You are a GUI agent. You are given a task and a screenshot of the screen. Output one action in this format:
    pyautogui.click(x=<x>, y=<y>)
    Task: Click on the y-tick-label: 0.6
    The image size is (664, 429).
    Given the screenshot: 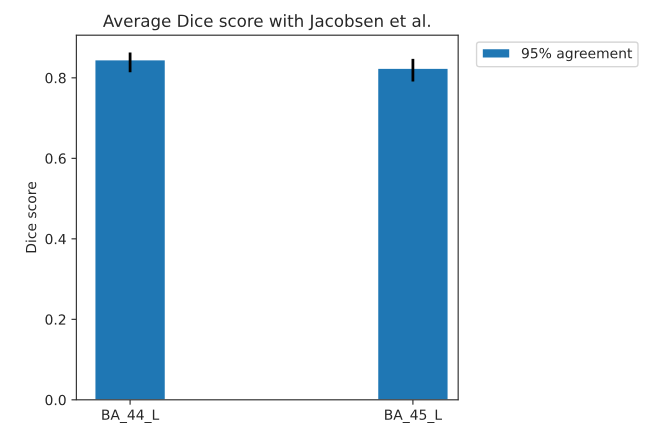 What is the action you would take?
    pyautogui.click(x=55, y=158)
    